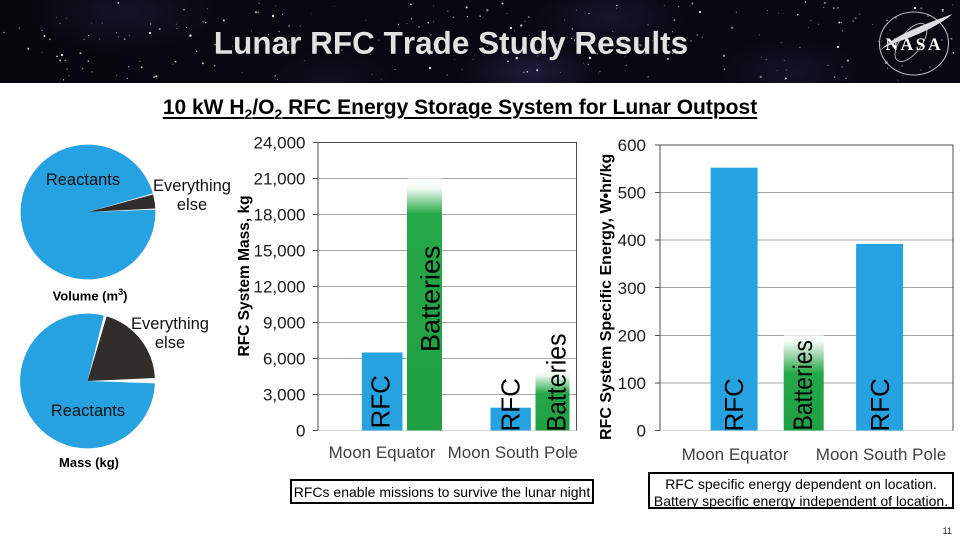  I want to click on svg-text:RFC System Specific Energy, W•: RFC System Specific Energy, W•hr/kg, so click(607, 297).